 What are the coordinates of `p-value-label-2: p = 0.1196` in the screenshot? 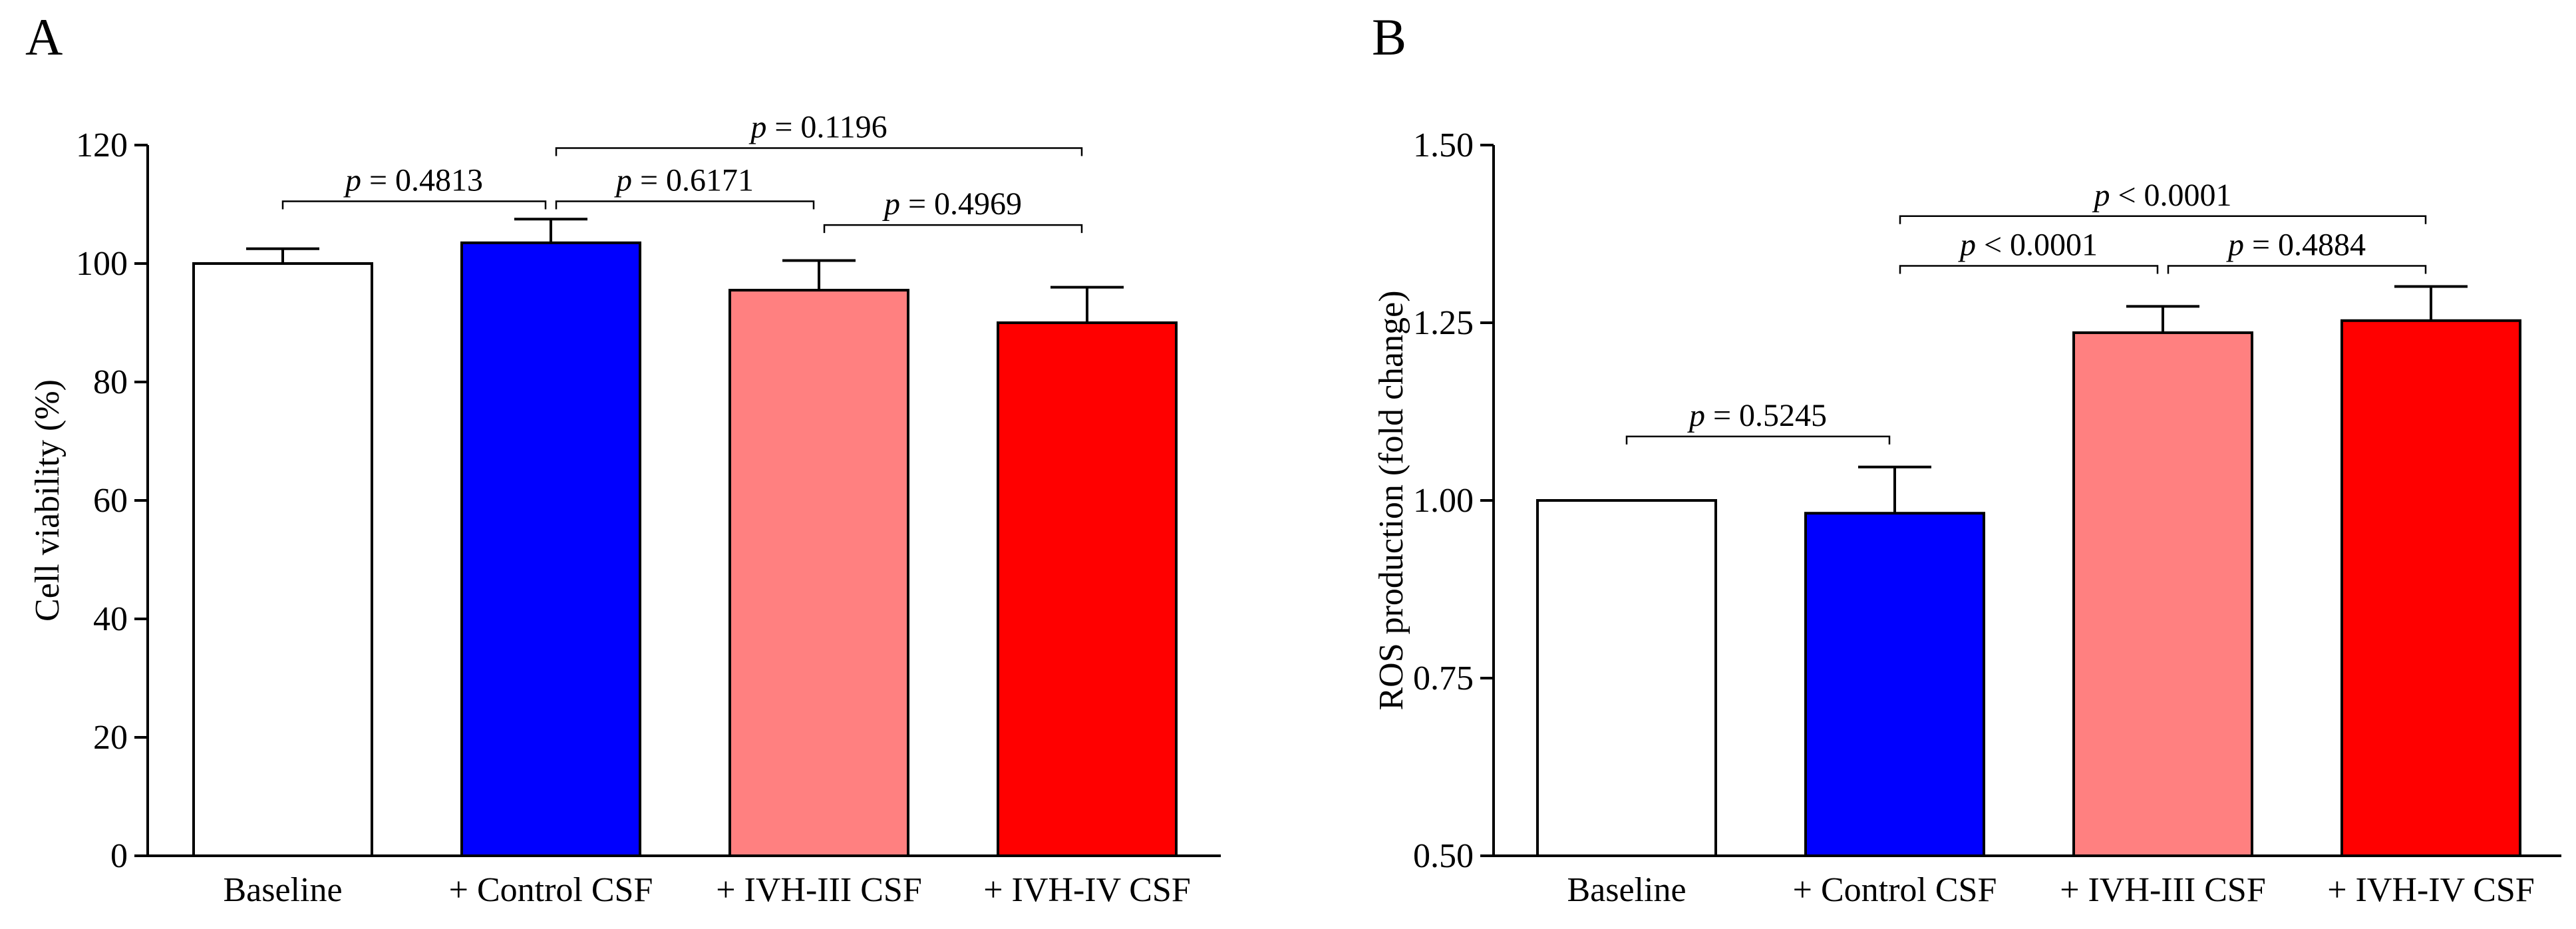 It's located at (817, 126).